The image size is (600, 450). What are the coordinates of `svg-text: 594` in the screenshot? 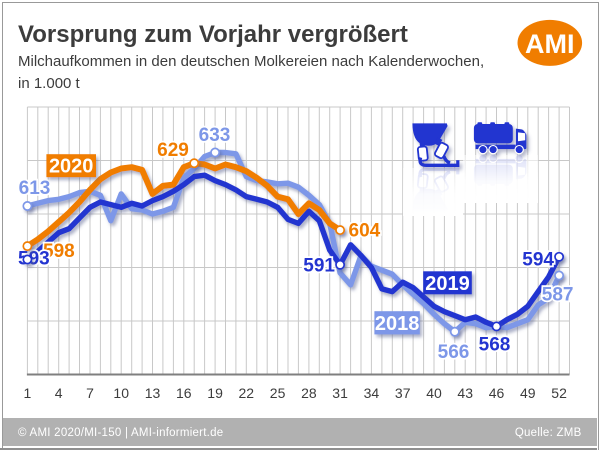 It's located at (538, 260).